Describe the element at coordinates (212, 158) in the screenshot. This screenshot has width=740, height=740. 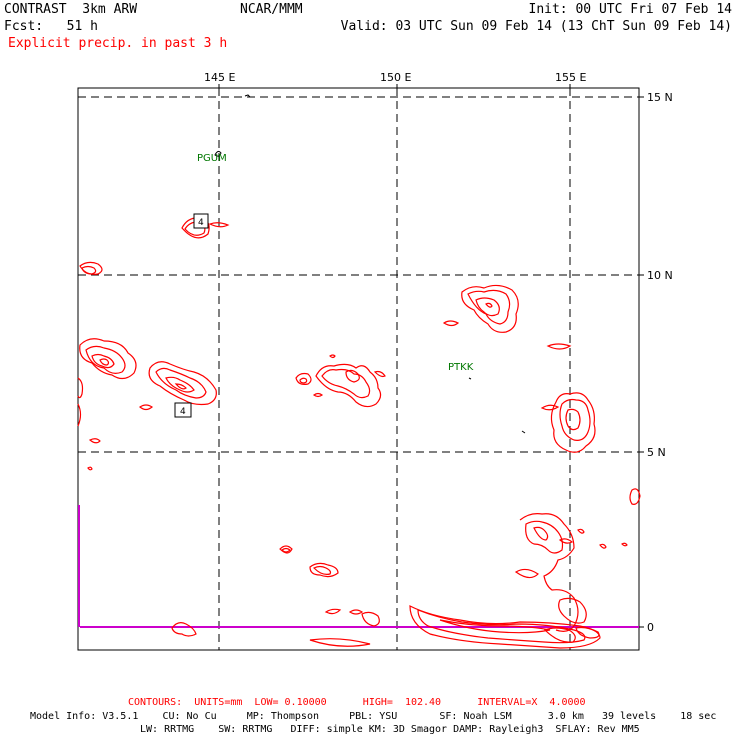
I see `station-pgum: PGUM` at that location.